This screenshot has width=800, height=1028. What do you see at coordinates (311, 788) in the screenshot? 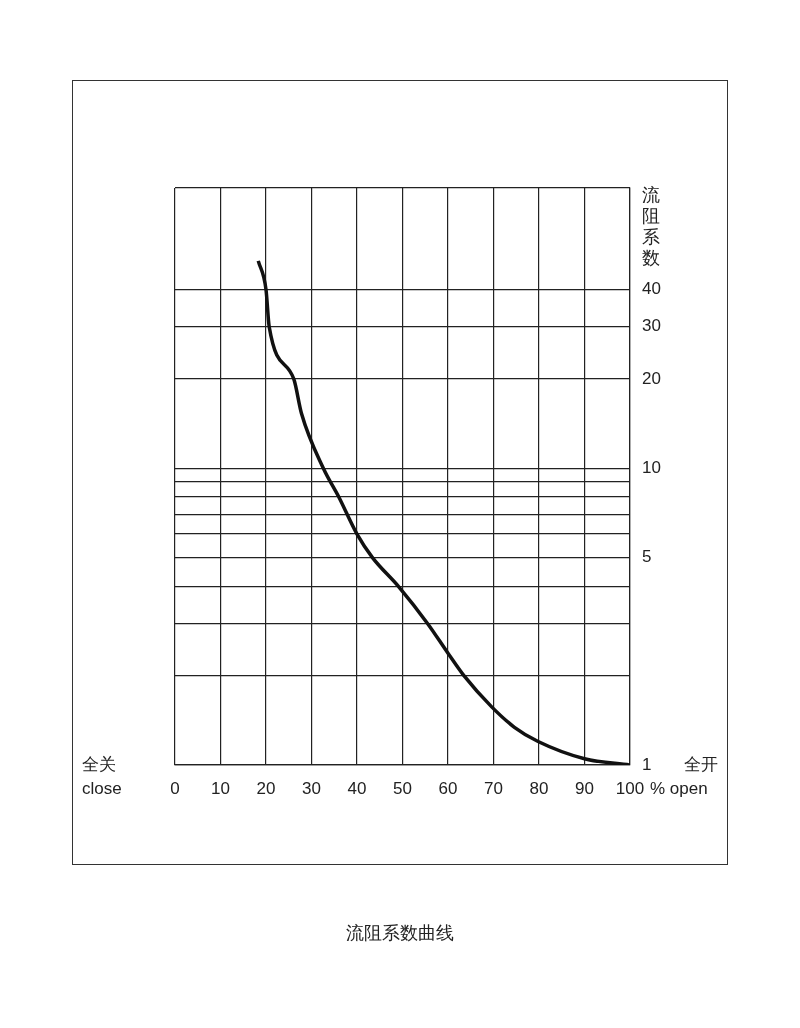
I see `x-tick-label: 30` at bounding box center [311, 788].